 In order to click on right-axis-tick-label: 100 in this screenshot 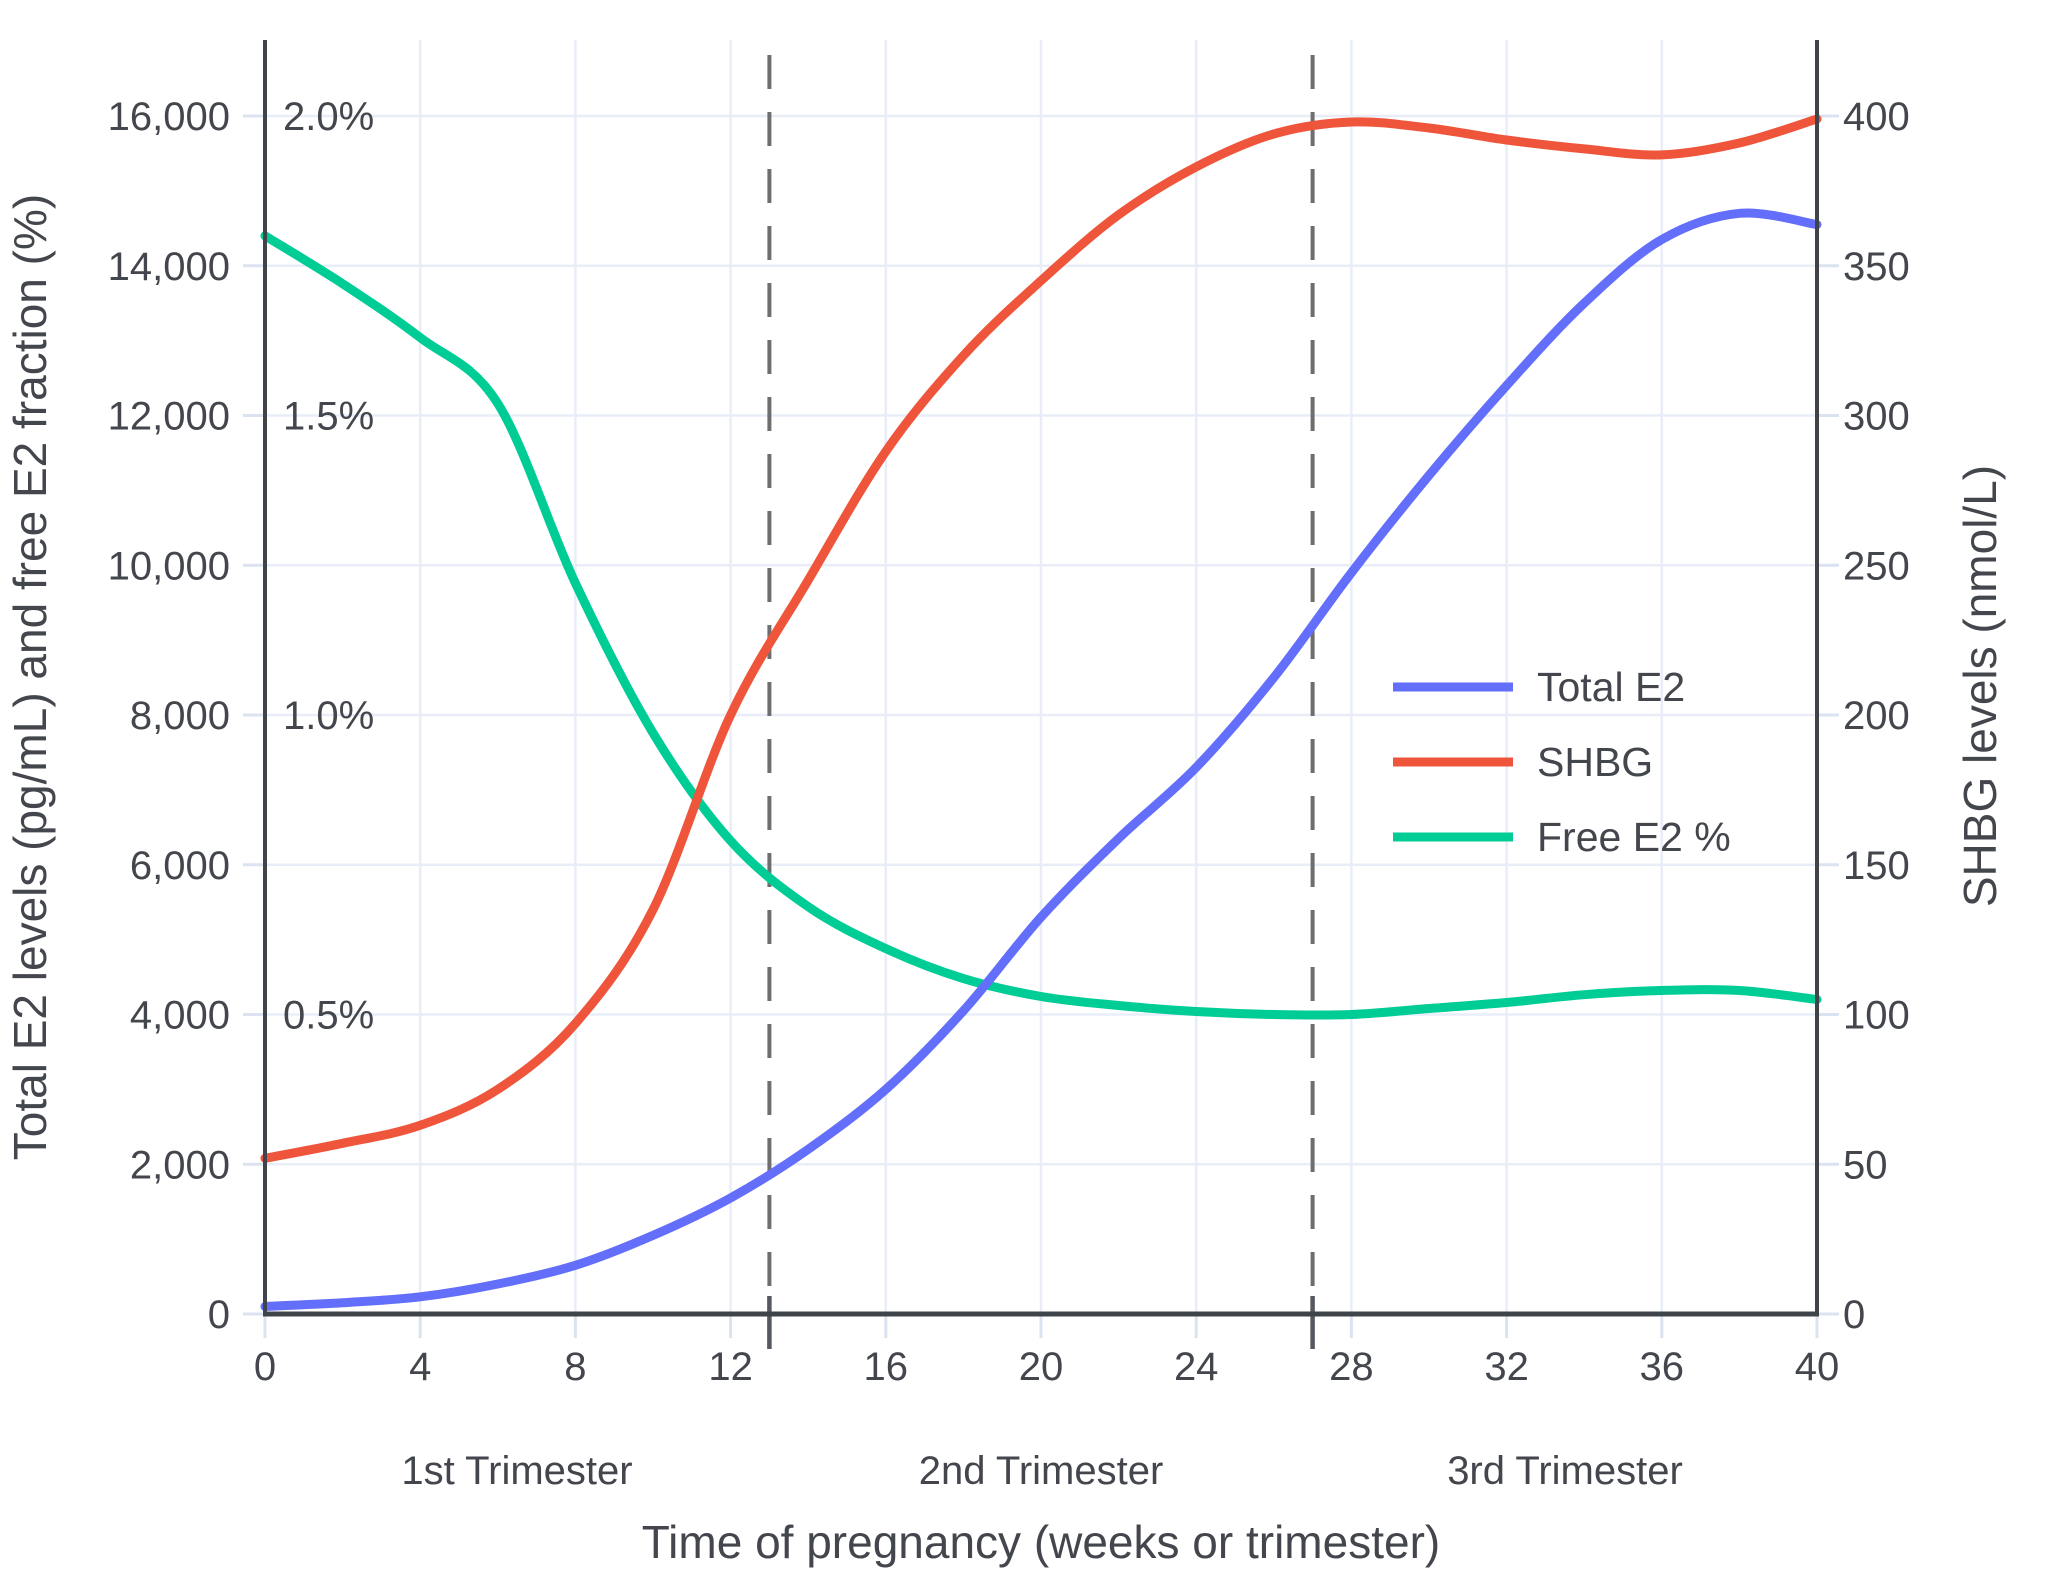, I will do `click(1876, 1016)`.